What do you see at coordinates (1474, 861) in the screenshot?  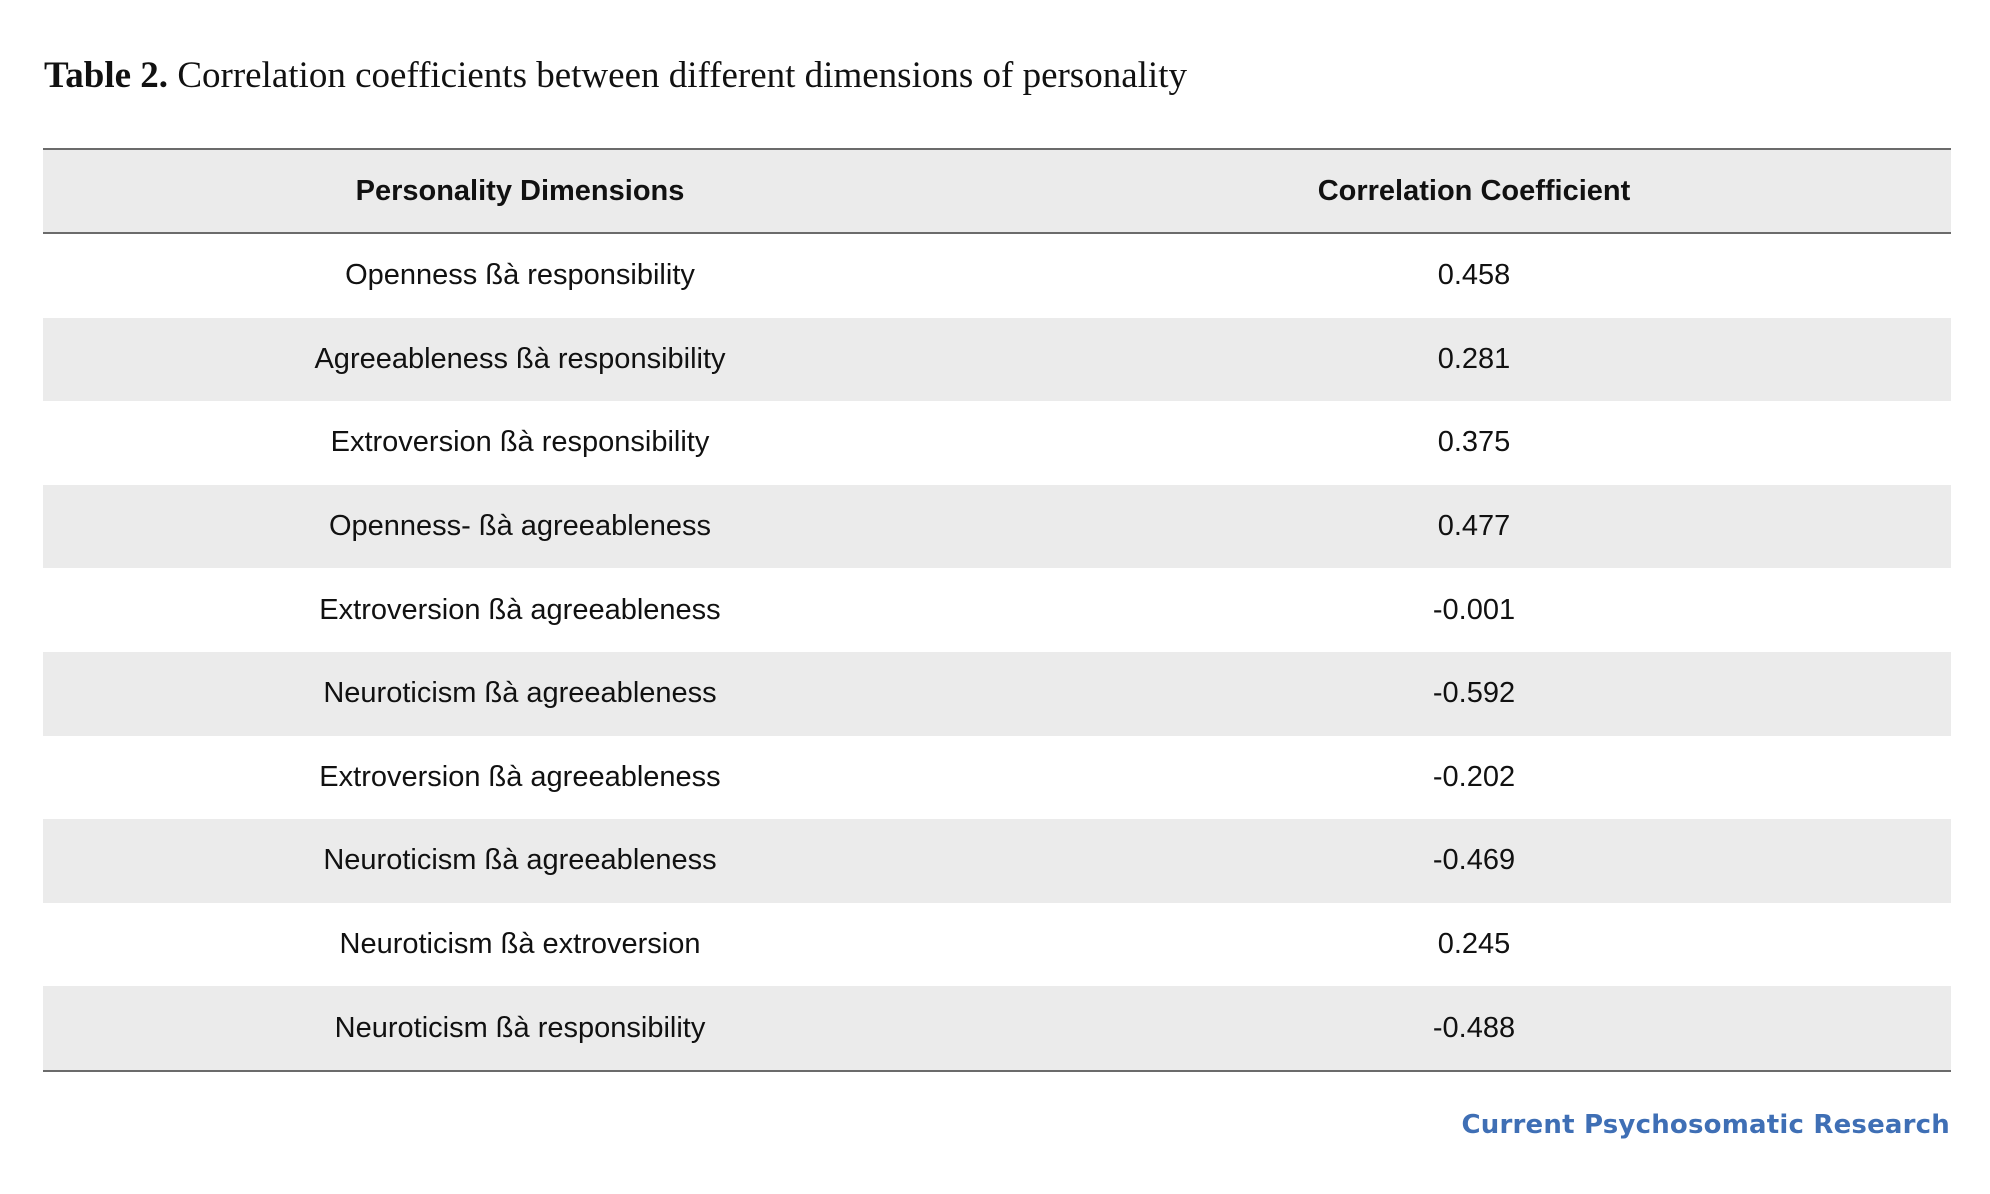 I see `coefficient-cell: -0.469` at bounding box center [1474, 861].